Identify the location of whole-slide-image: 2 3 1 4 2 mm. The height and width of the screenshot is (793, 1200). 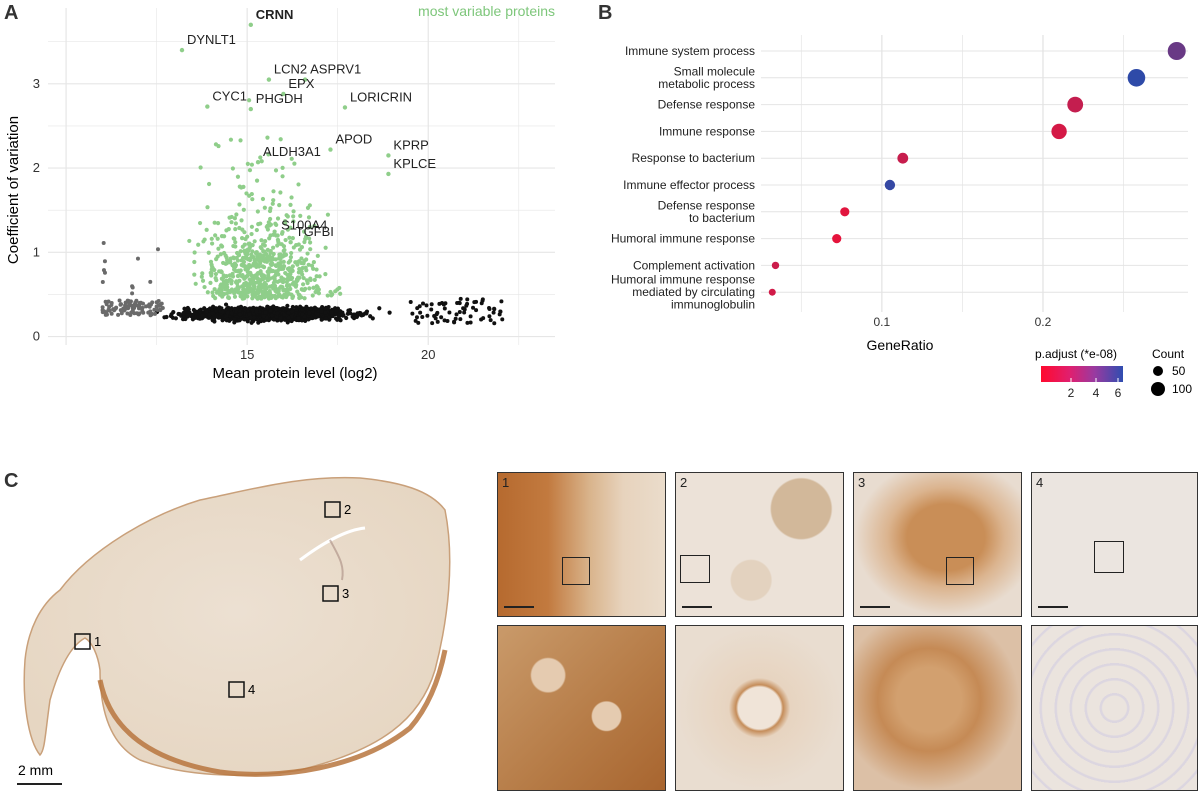
(234, 630).